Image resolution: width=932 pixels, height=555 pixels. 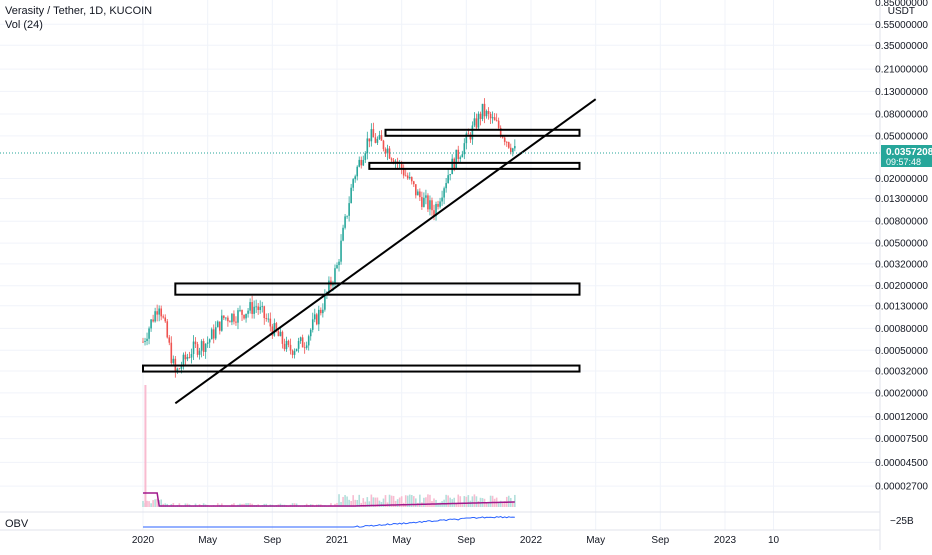 I want to click on time-axis: 2020 May Sep 2021 May Sep 2022 May Sep 2023 10, so click(x=456, y=540).